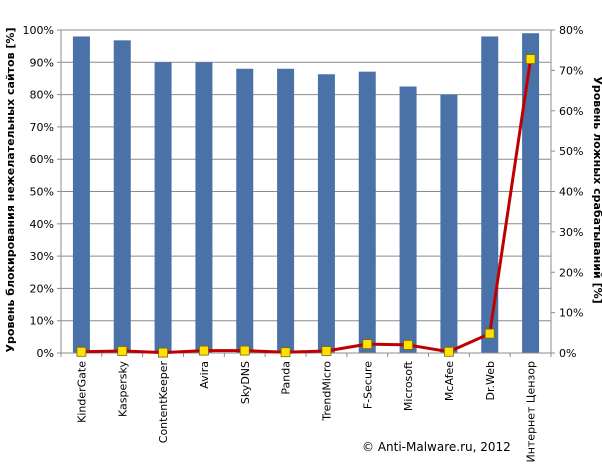 The width and height of the screenshot is (602, 465). What do you see at coordinates (38, 30) in the screenshot?
I see `y-tick-label-left: 100%` at bounding box center [38, 30].